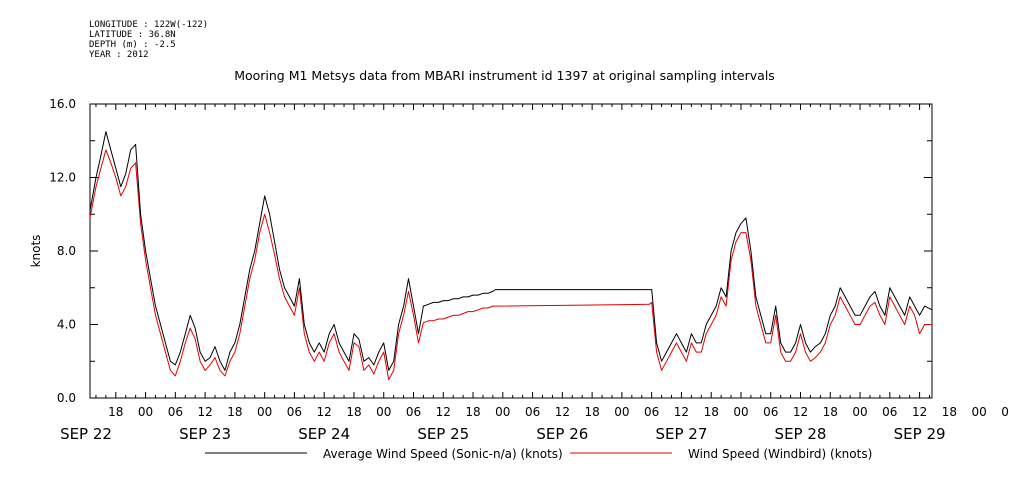  I want to click on meta-year: YEAR : 2012, so click(119, 55).